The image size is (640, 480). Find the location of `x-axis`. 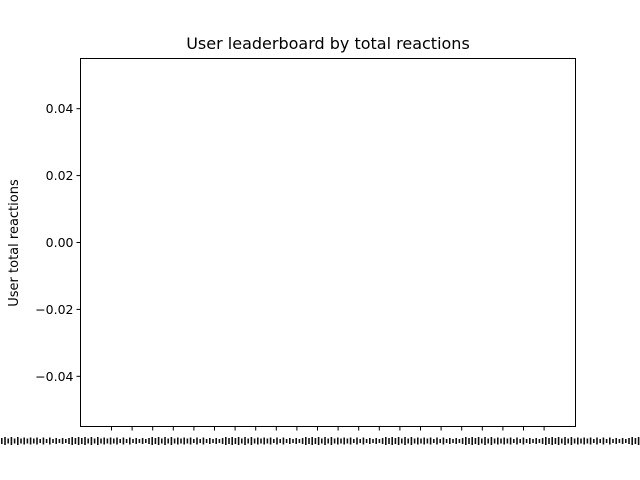

x-axis is located at coordinates (320, 435).